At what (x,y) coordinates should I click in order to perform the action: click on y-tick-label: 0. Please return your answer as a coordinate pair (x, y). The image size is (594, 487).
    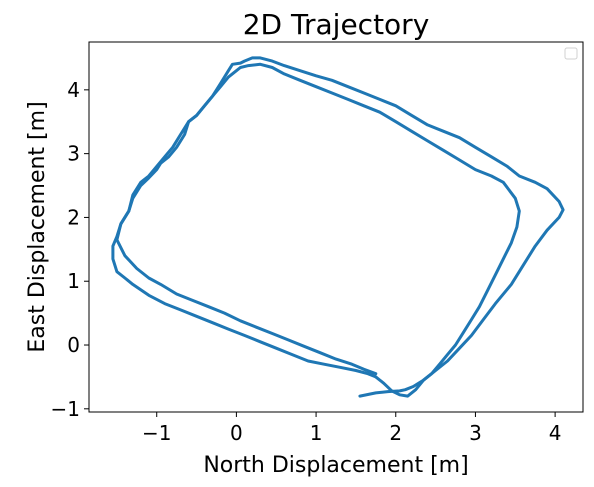
    Looking at the image, I should click on (73, 345).